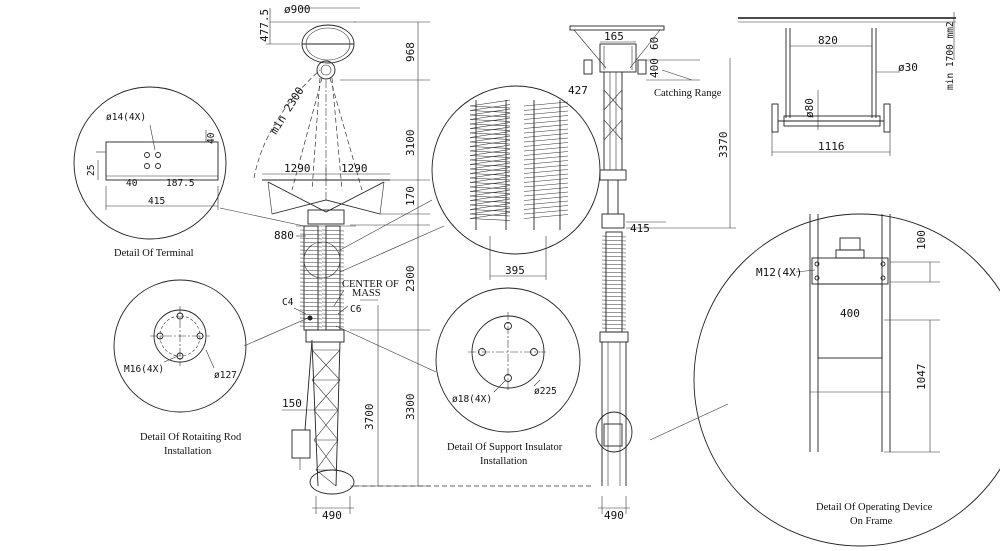  I want to click on dim-170: 170, so click(410, 196).